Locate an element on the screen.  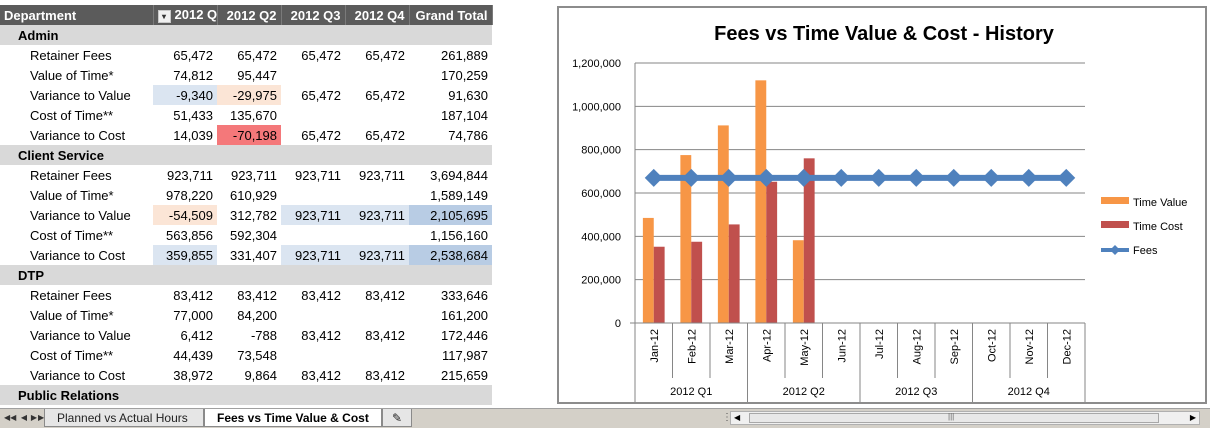
cell: 3,694,844 is located at coordinates (450, 175).